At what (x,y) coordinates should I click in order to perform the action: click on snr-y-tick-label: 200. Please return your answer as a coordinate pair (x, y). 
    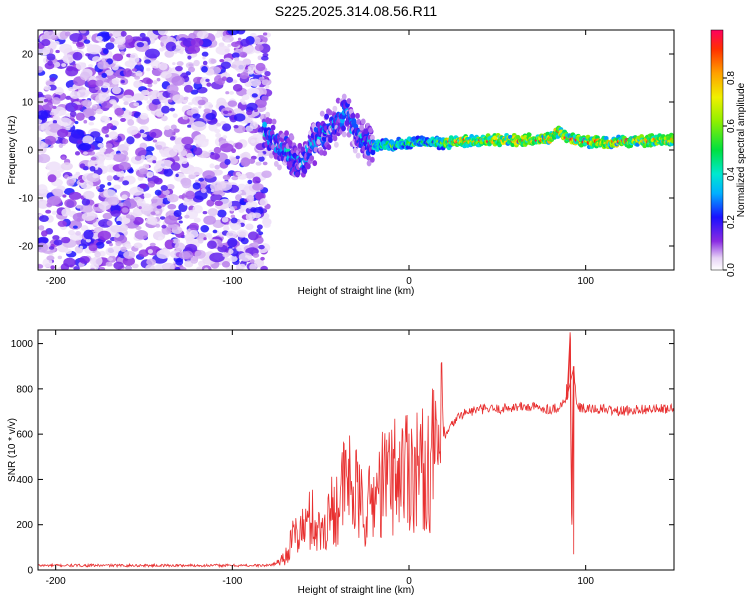
    Looking at the image, I should click on (24, 525).